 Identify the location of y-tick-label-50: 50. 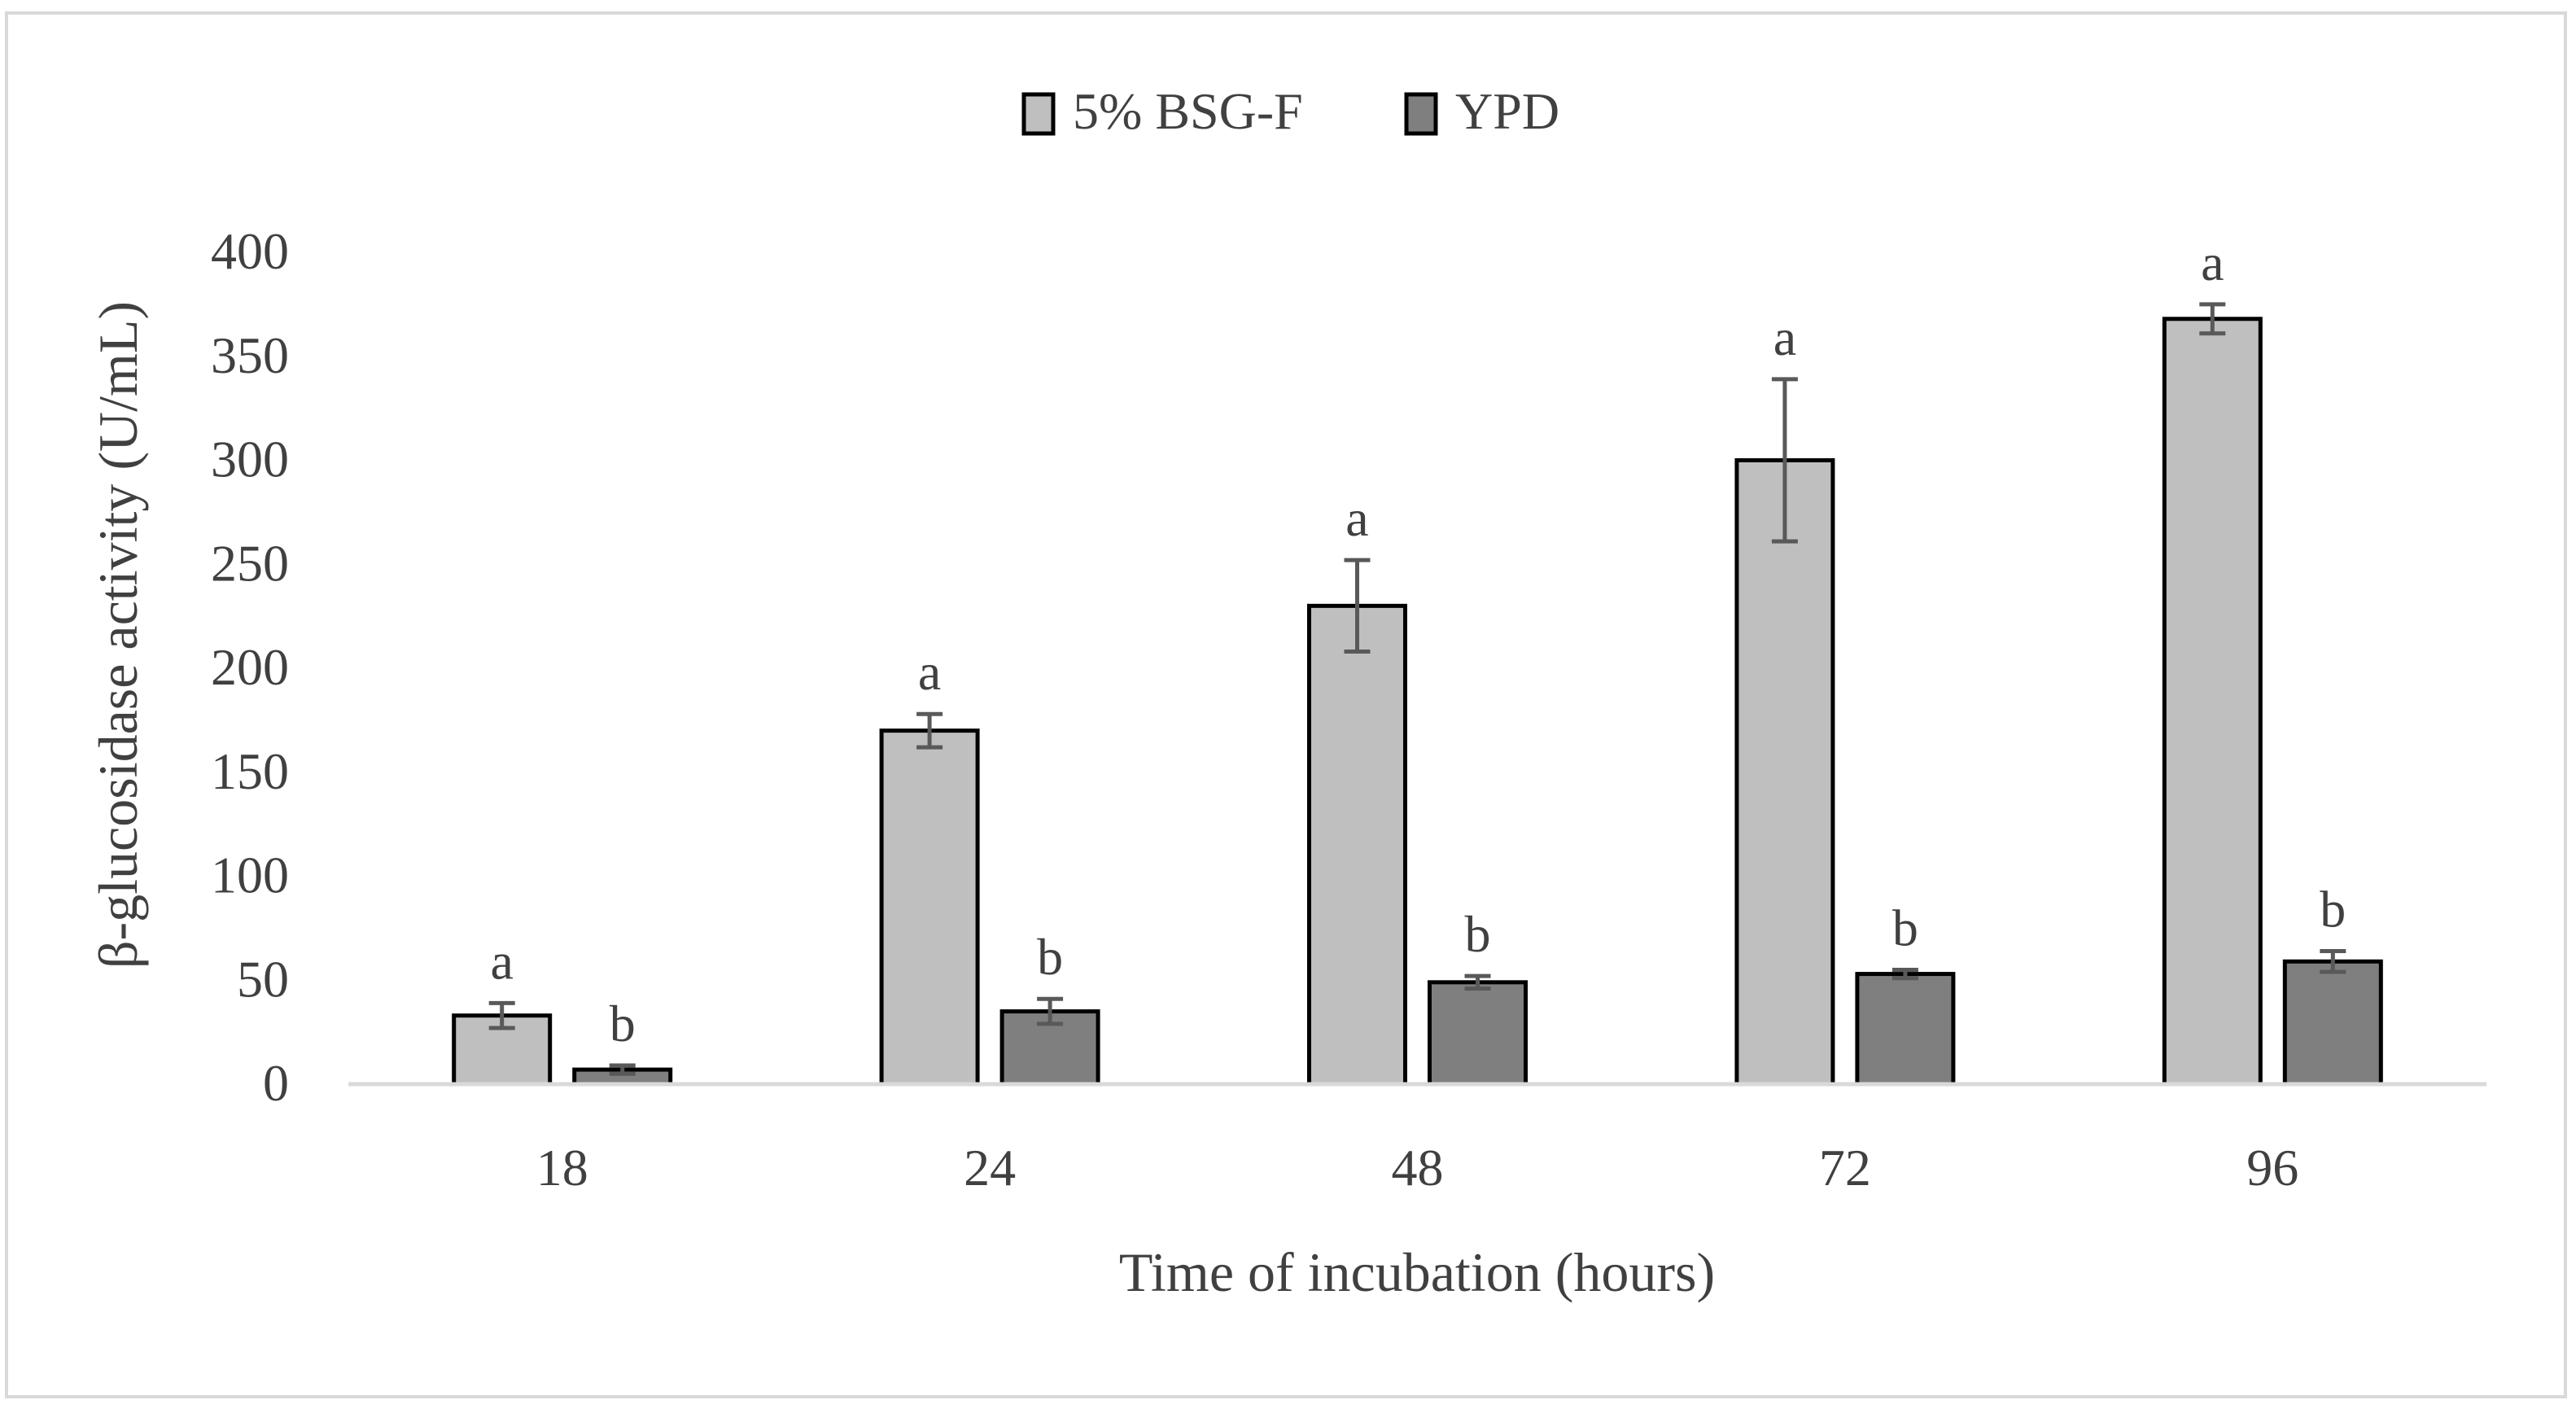
(263, 979).